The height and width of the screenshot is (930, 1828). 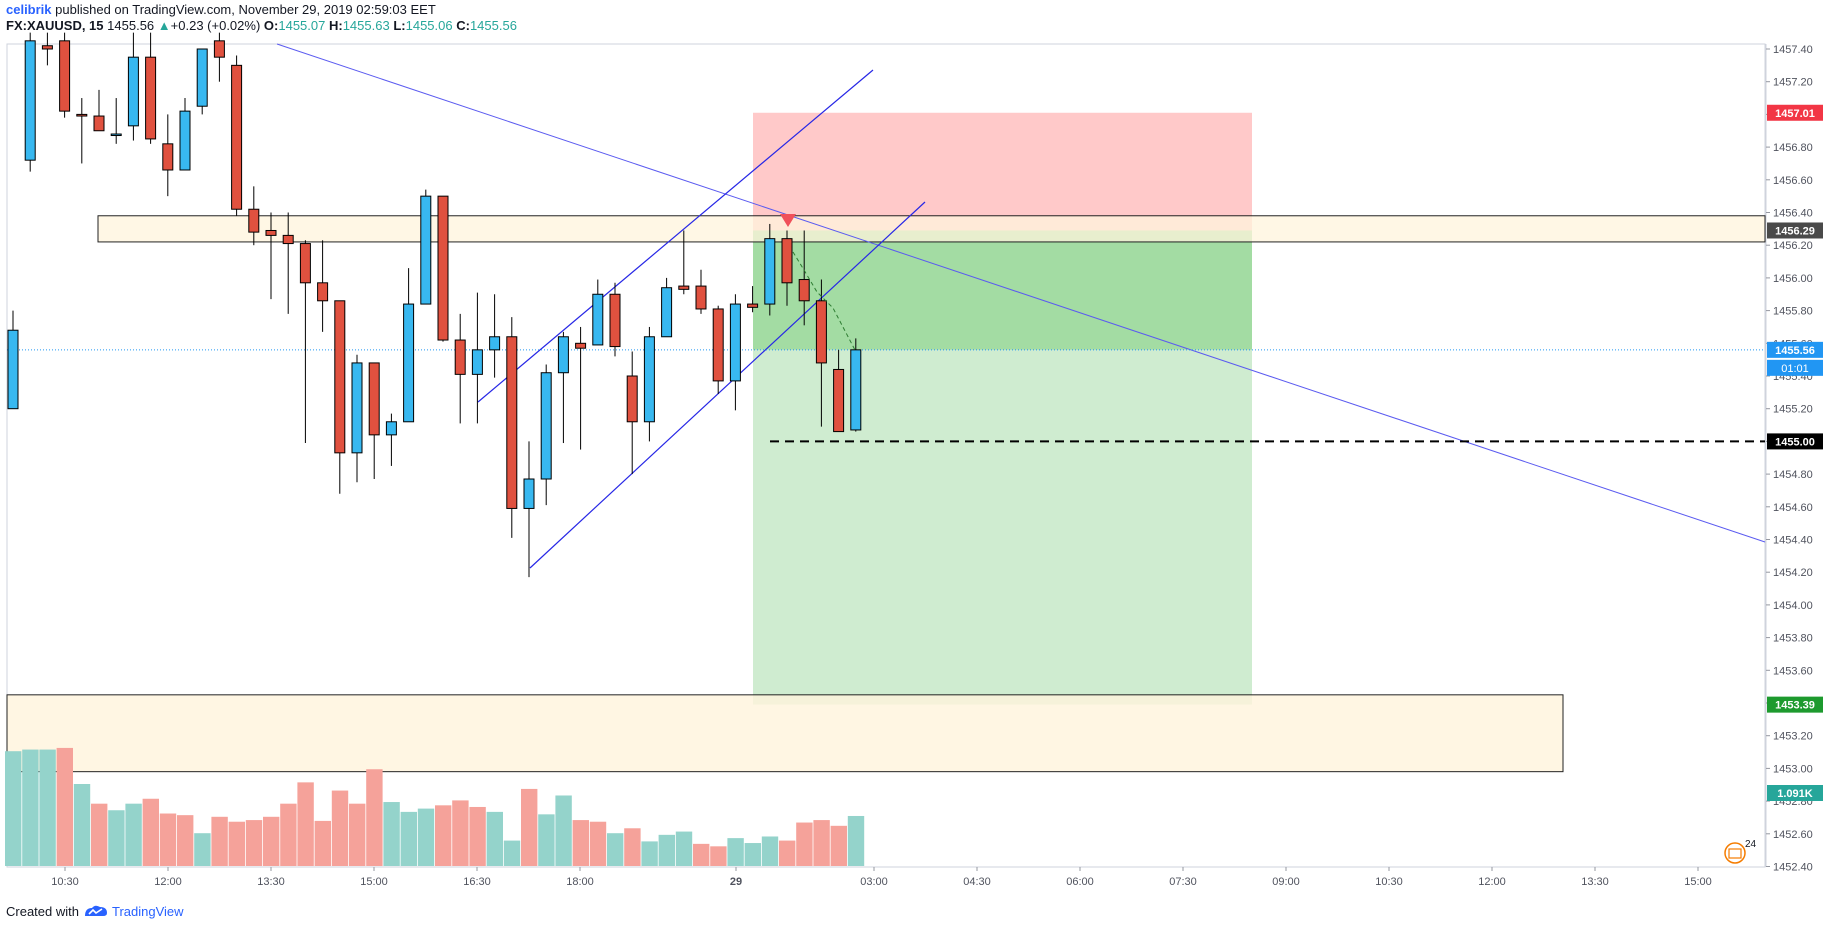 I want to click on author-link: celibrik, so click(x=29, y=9).